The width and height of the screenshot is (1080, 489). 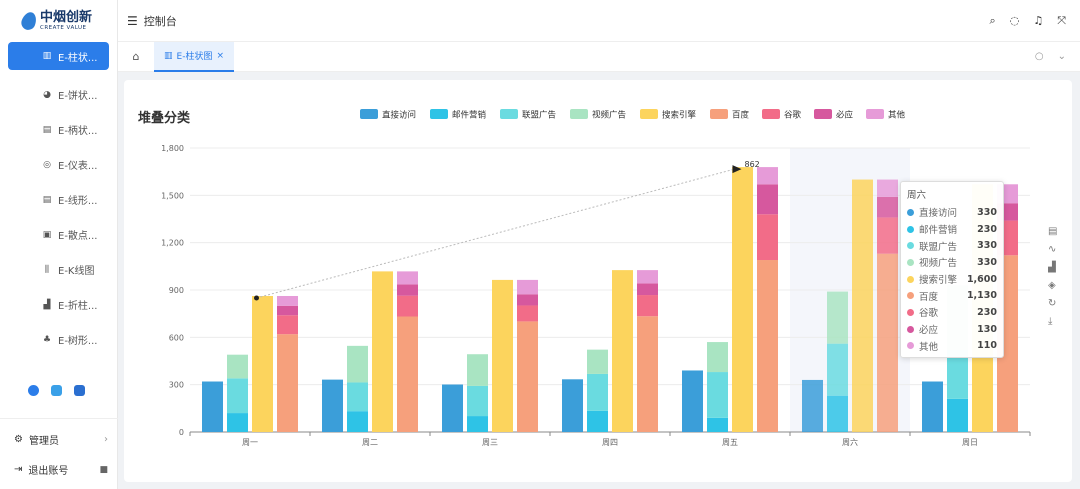 I want to click on menu-toggle-icon: ☰, so click(x=132, y=20).